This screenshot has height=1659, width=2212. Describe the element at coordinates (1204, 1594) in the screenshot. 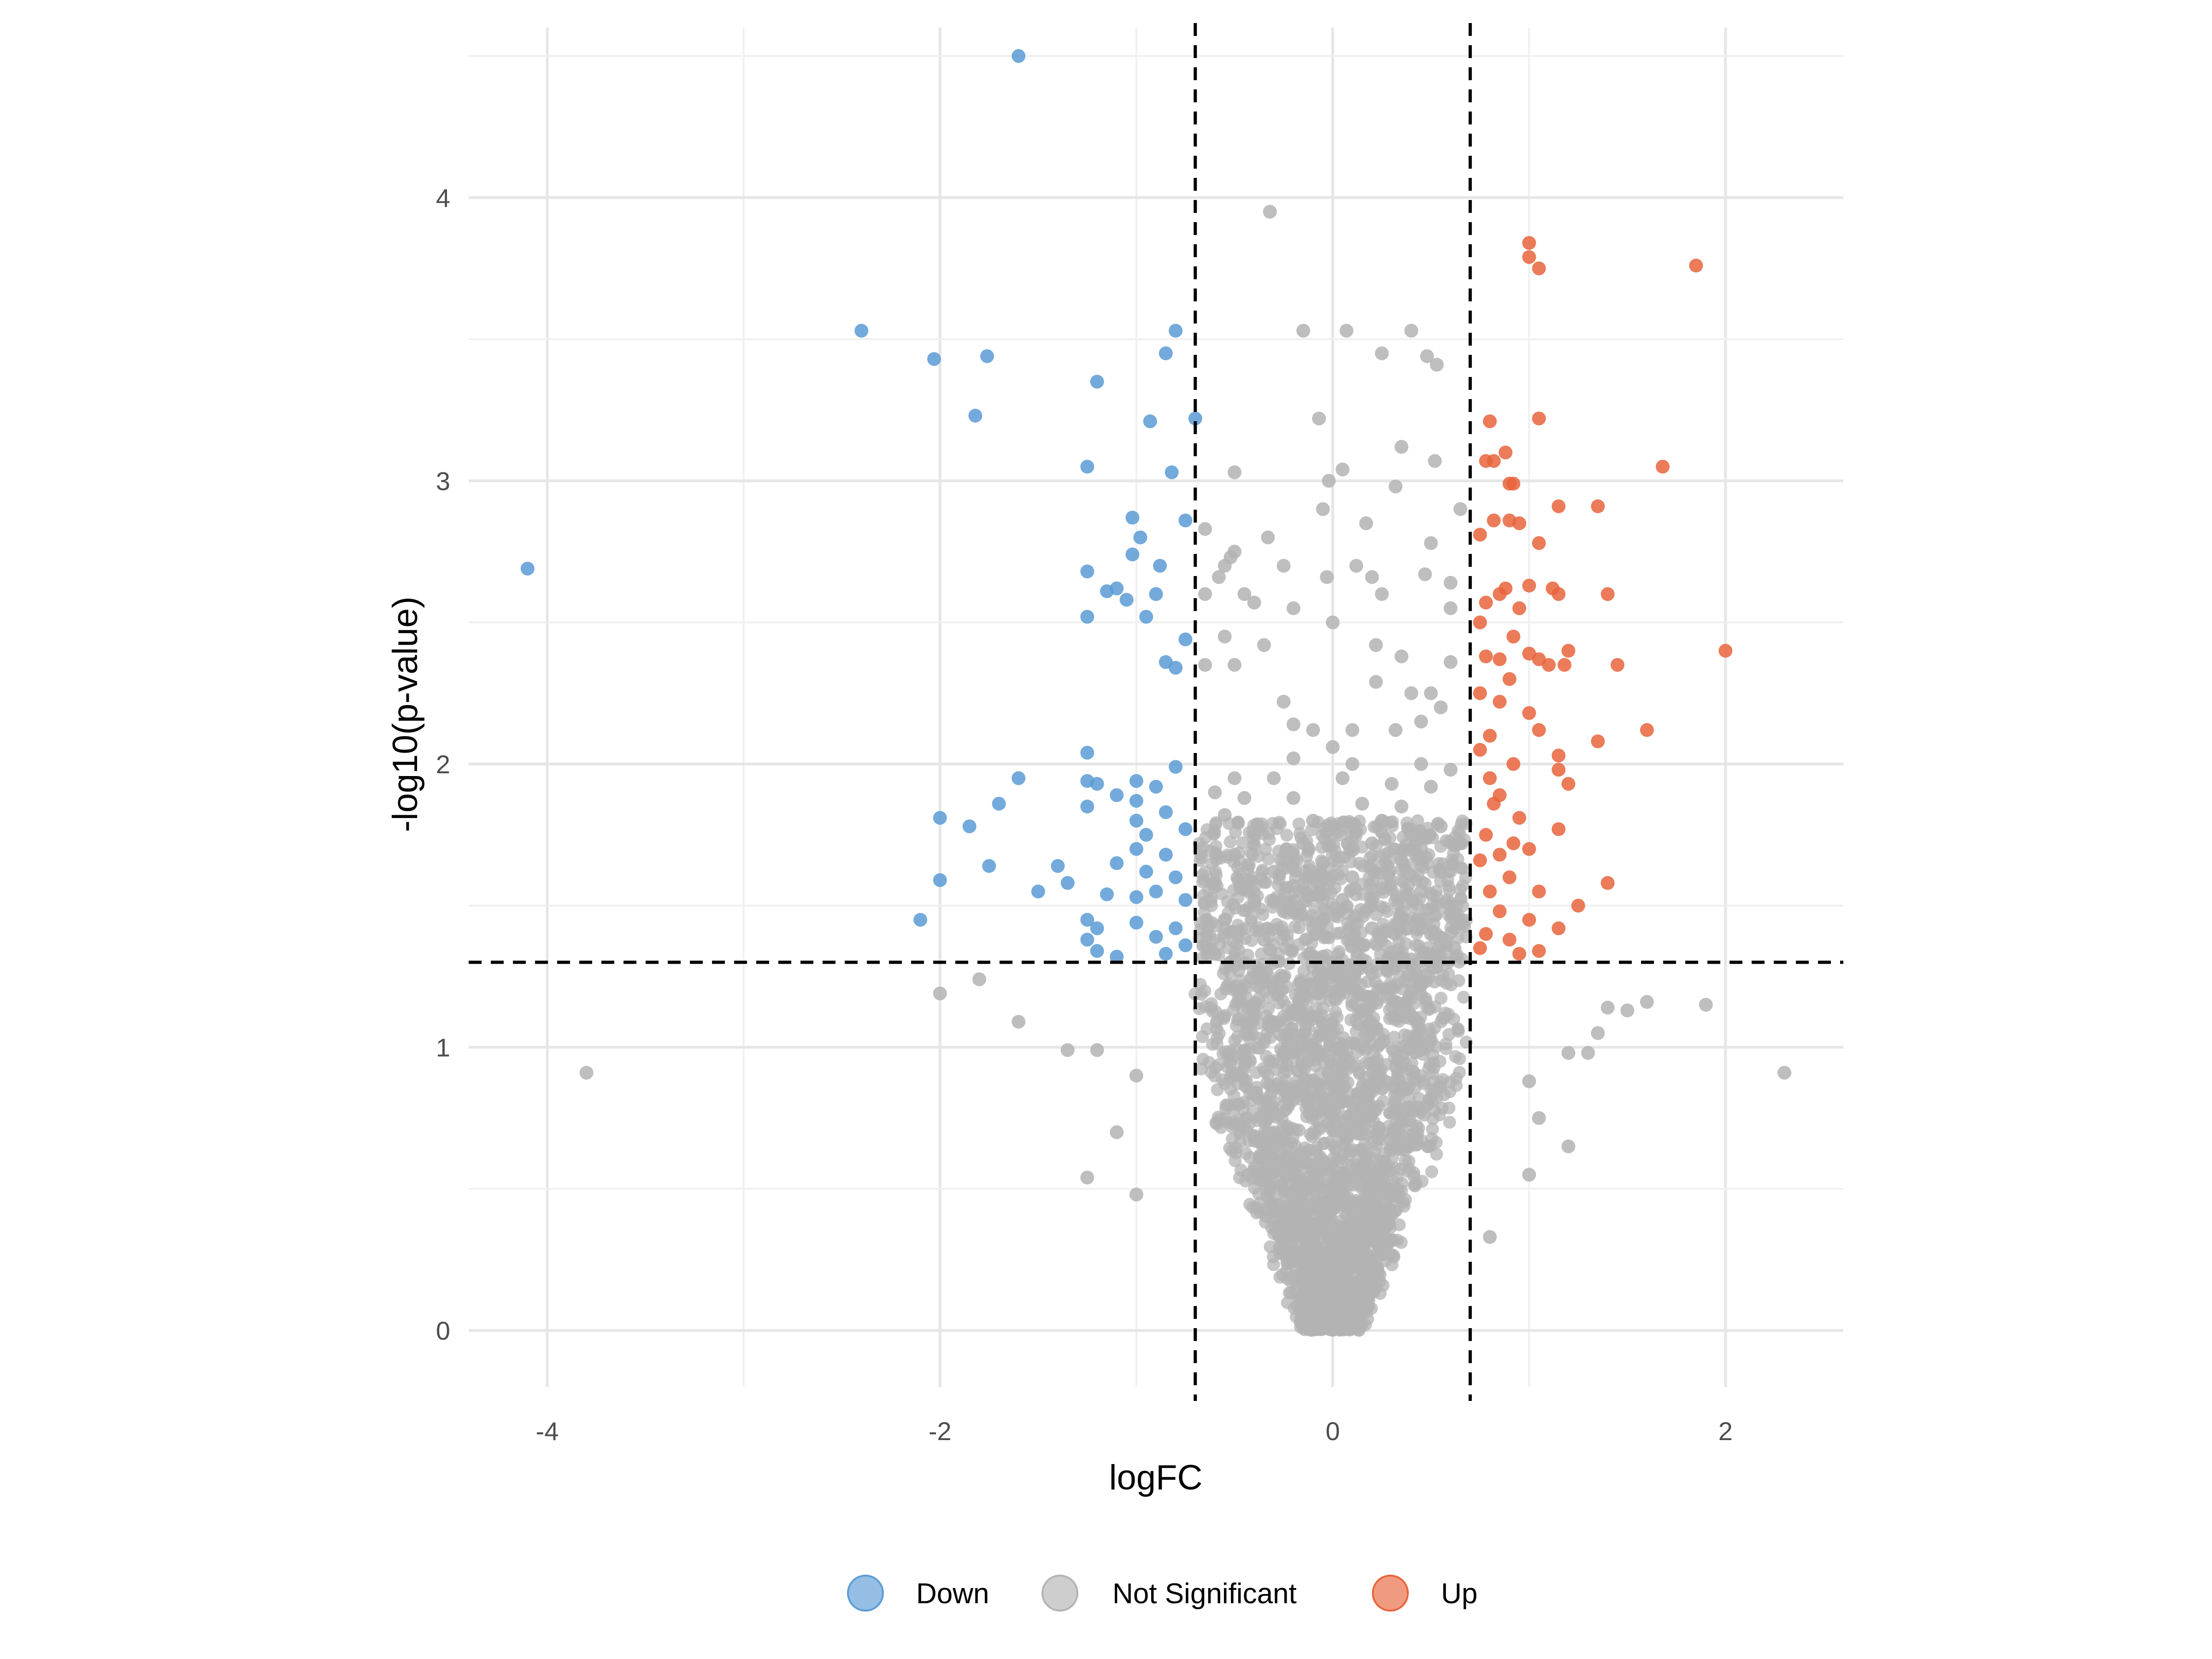

I see `legend-label-not-significant: Not Significant` at that location.